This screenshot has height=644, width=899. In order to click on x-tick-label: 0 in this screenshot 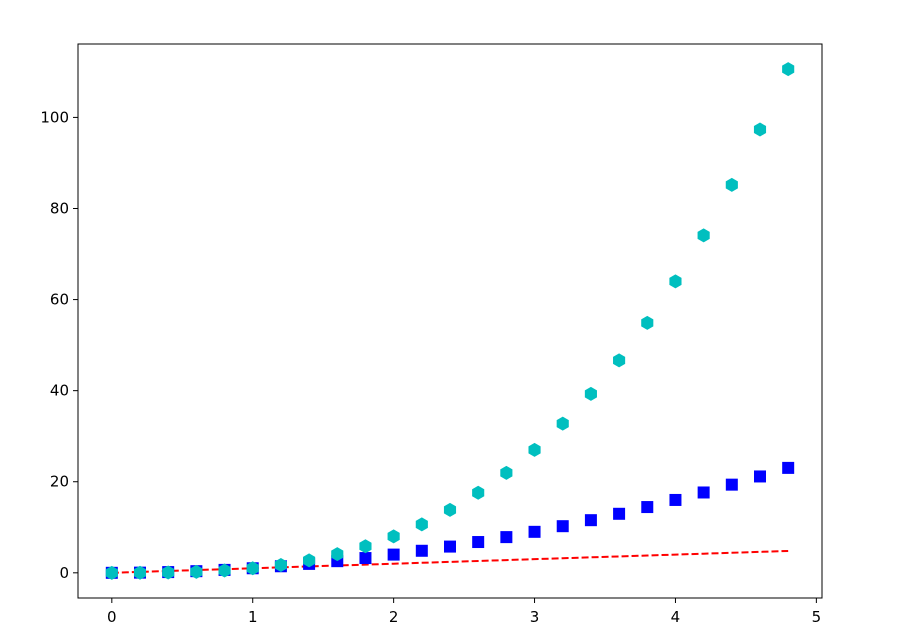, I will do `click(112, 617)`.